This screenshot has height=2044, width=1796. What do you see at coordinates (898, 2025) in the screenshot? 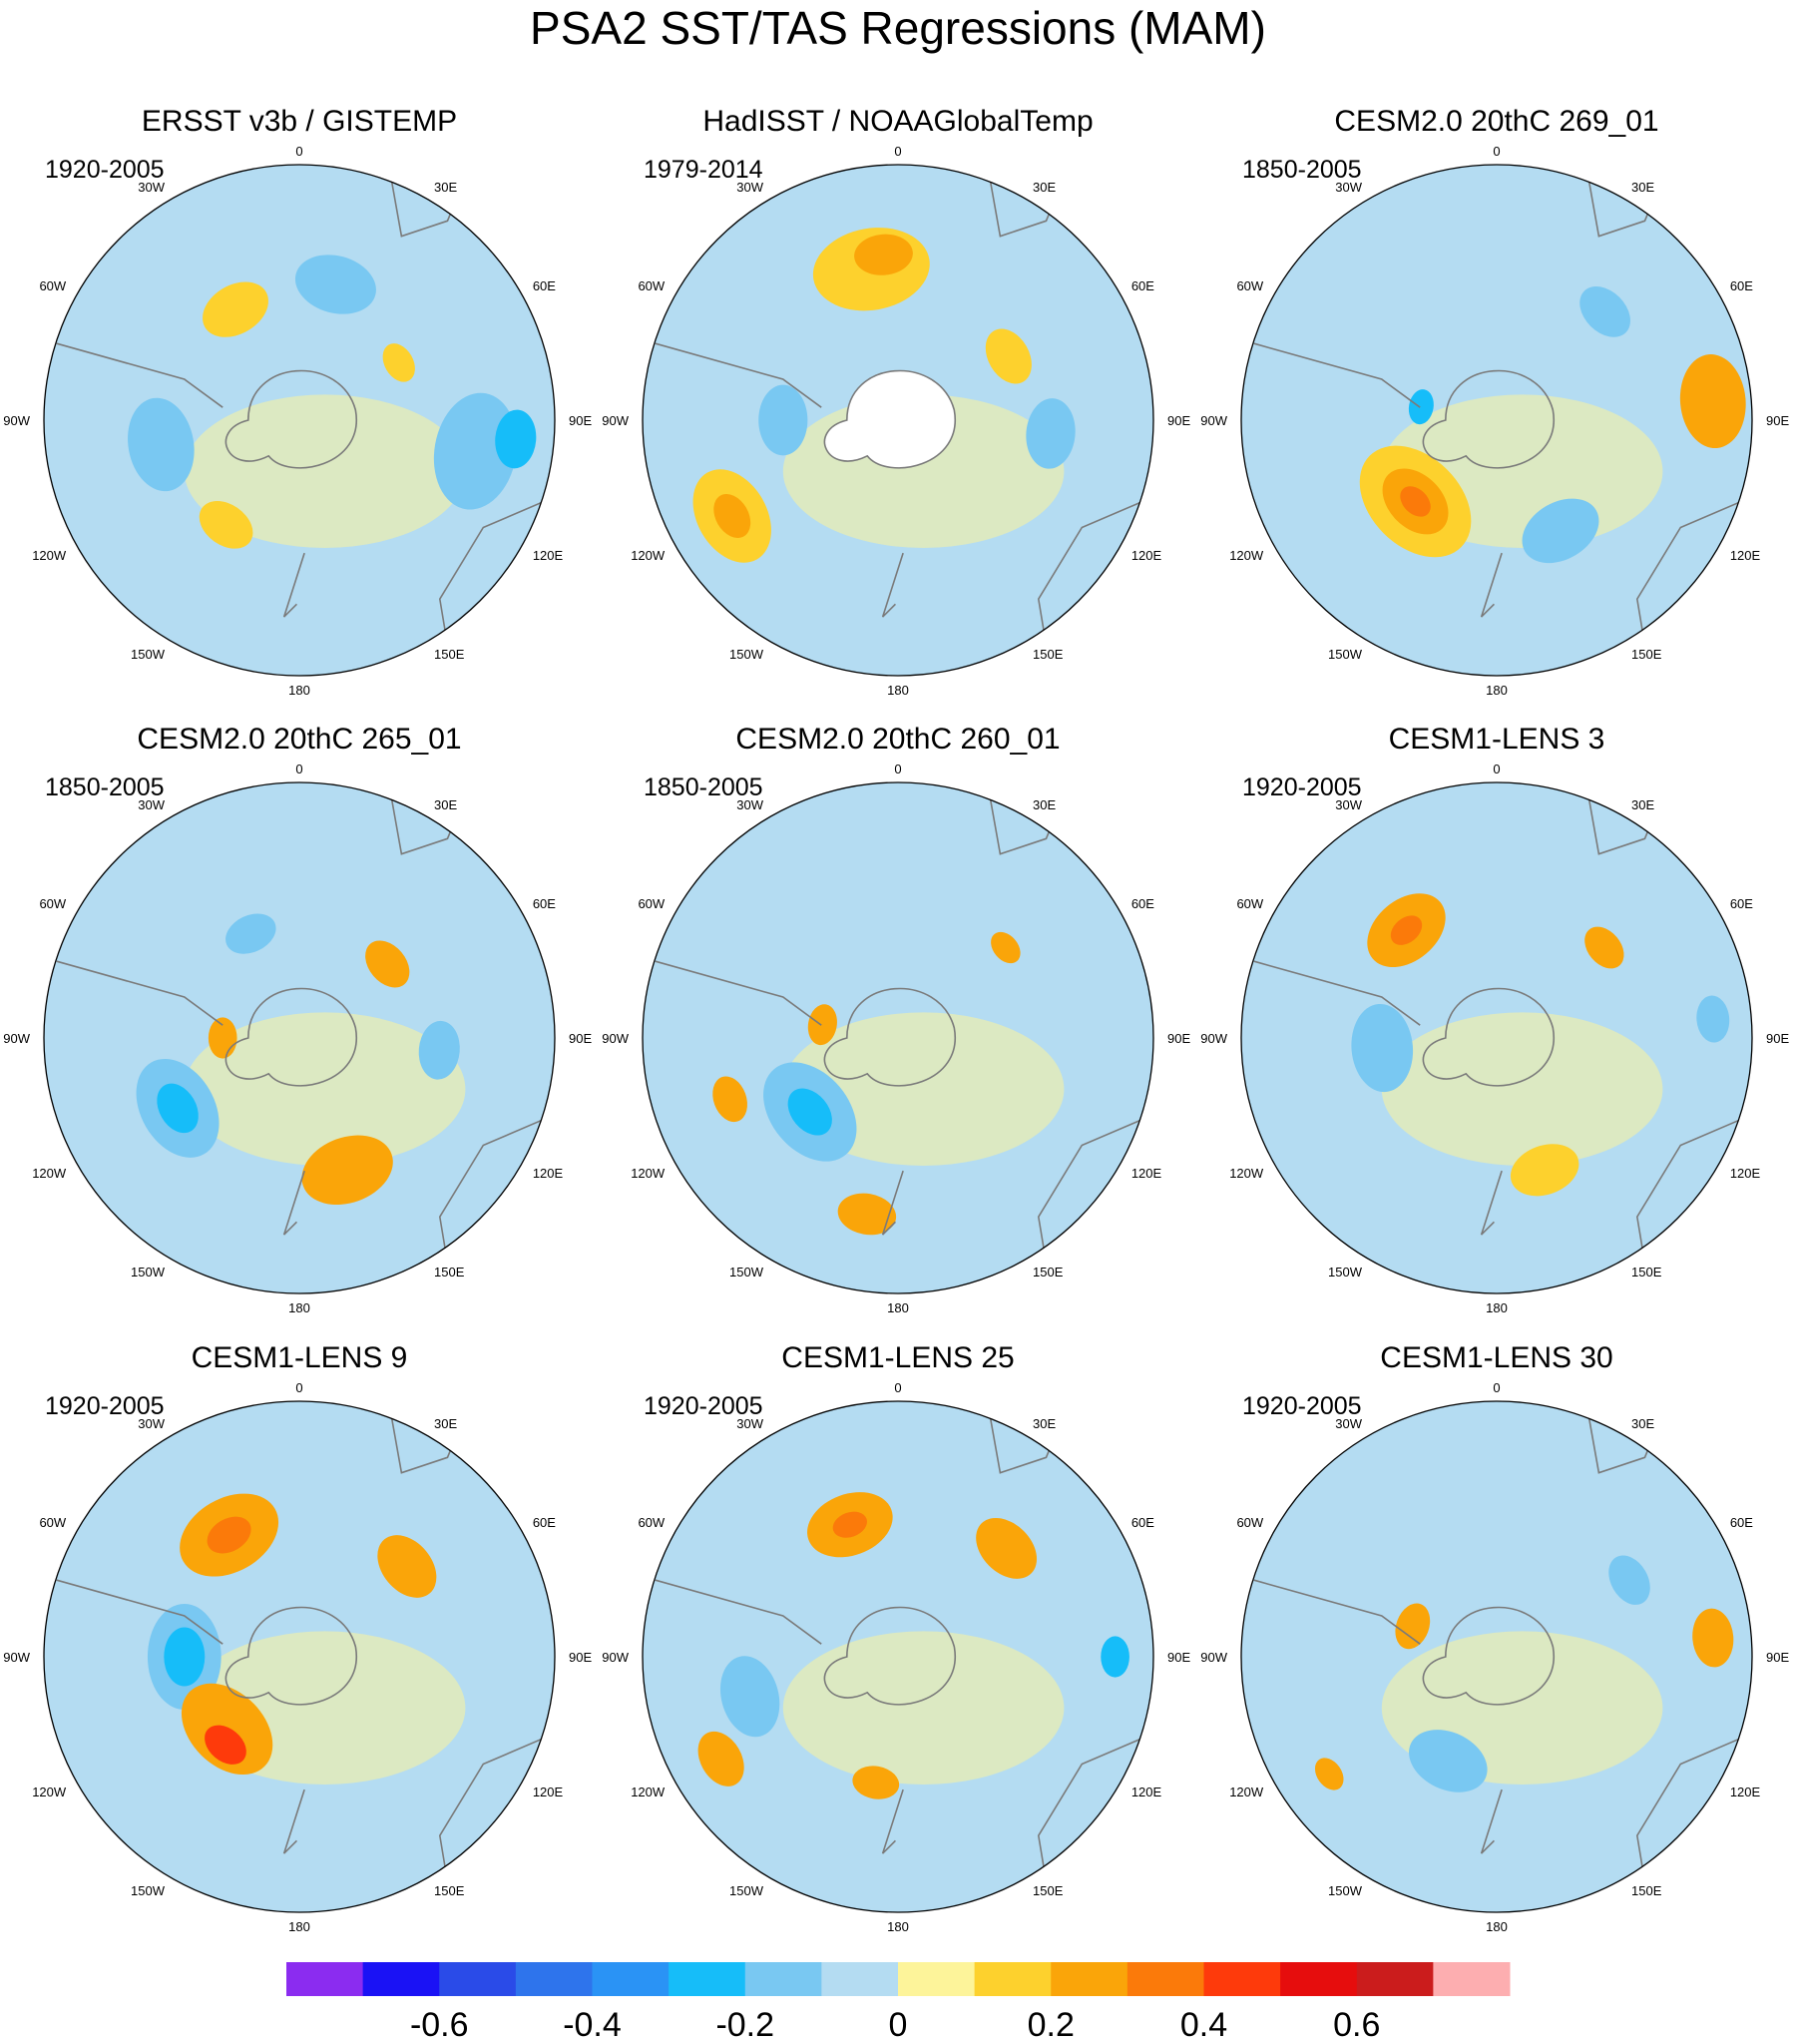
I see `colorbar-tick-label: 0` at bounding box center [898, 2025].